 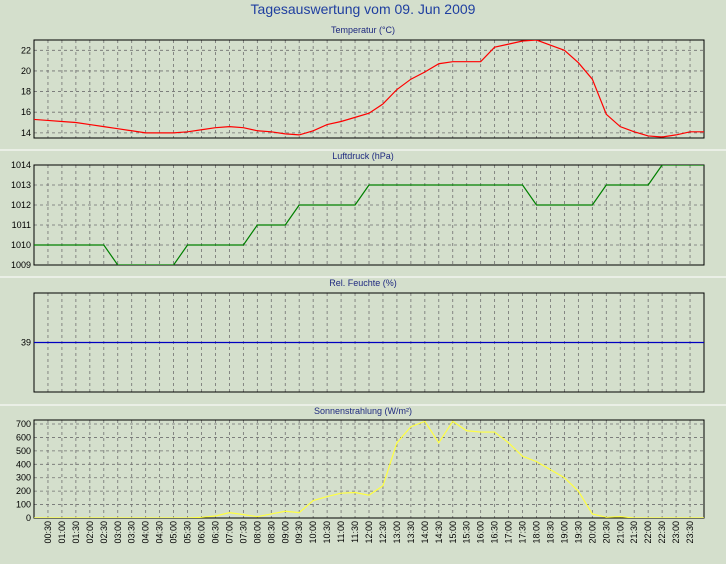 I want to click on x-tick-label: 19:00, so click(x=564, y=532).